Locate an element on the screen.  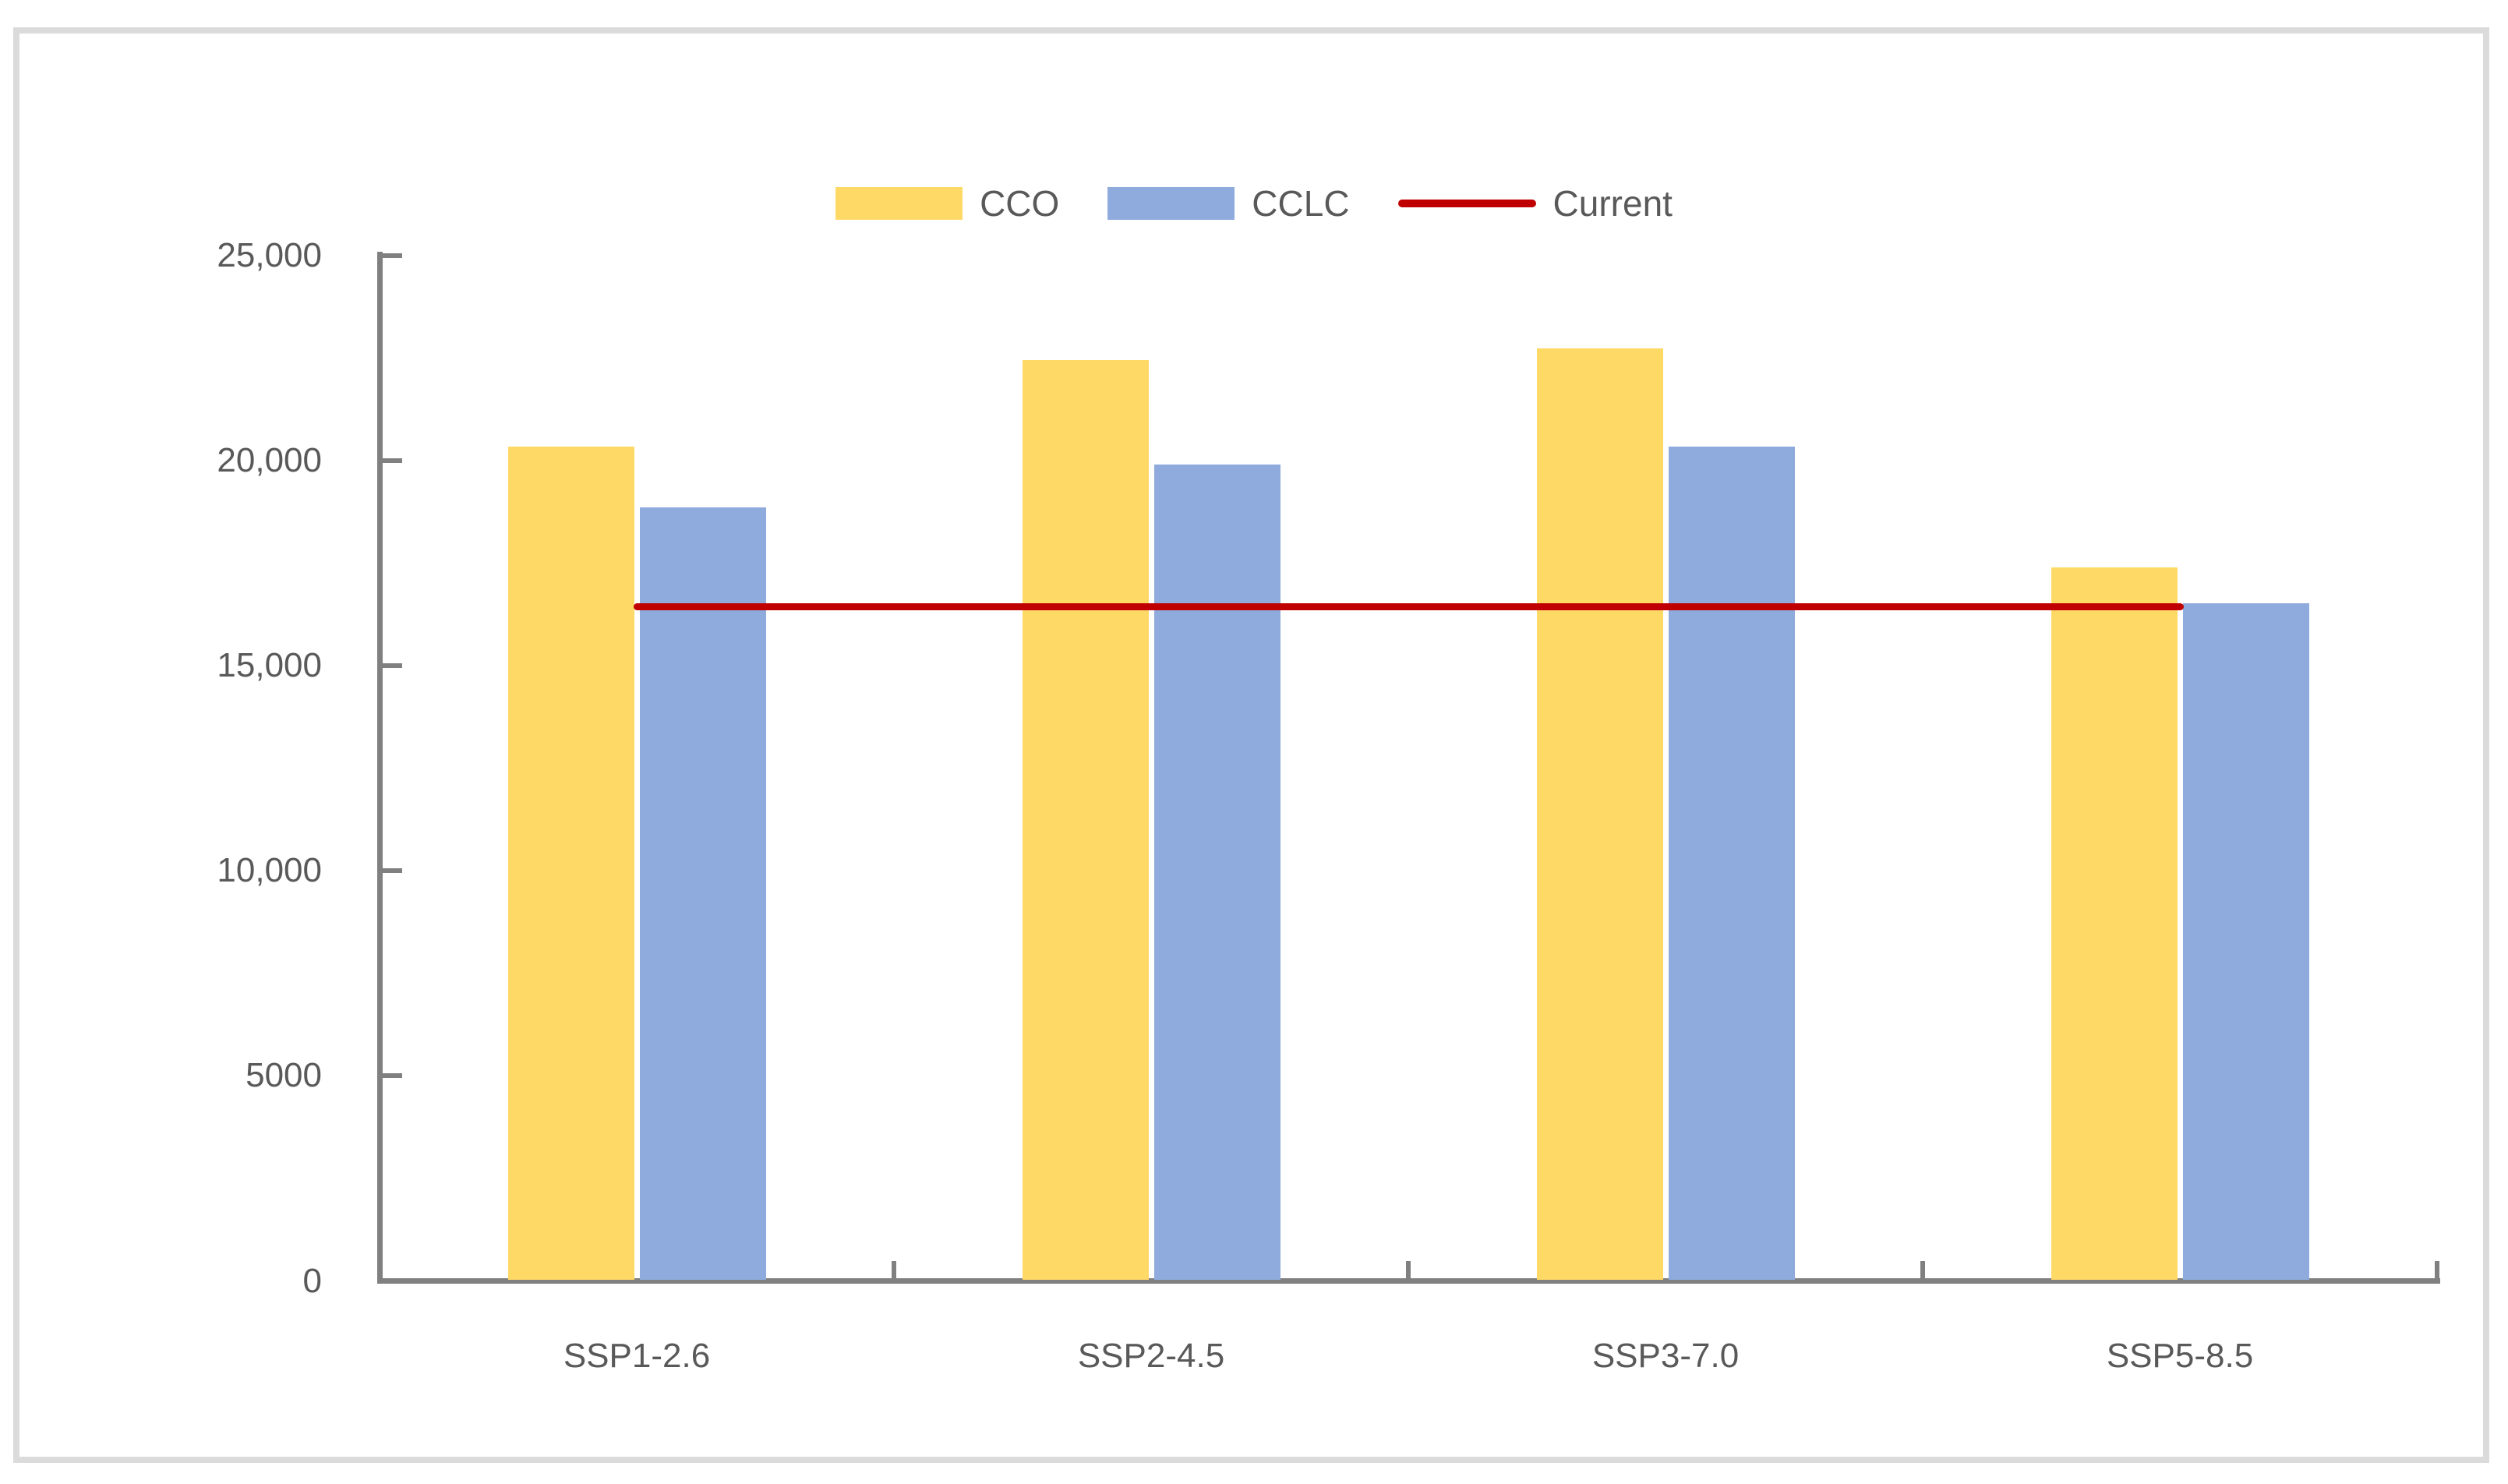
current-line is located at coordinates (1409, 606).